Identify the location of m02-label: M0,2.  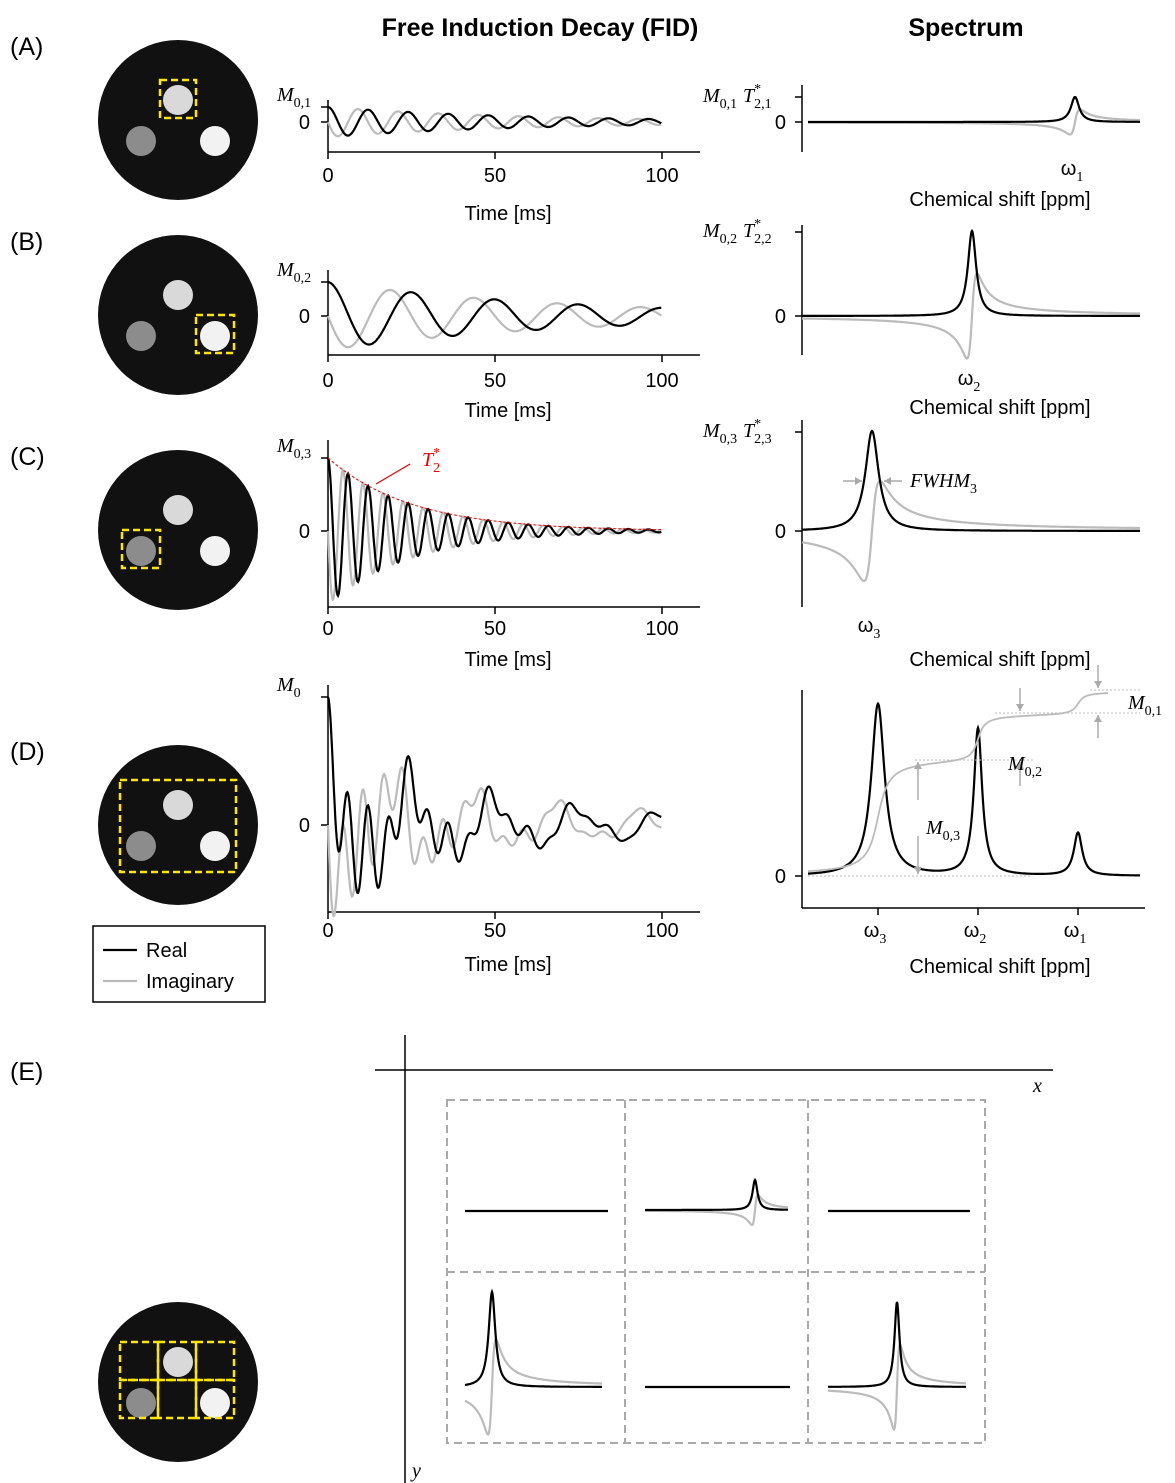
(1024, 766).